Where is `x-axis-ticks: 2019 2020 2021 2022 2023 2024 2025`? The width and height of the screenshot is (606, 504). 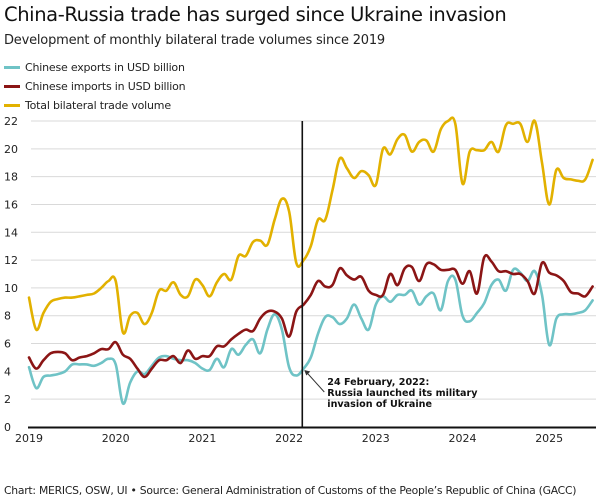 x-axis-ticks: 2019 2020 2021 2022 2023 2024 2025 is located at coordinates (289, 438).